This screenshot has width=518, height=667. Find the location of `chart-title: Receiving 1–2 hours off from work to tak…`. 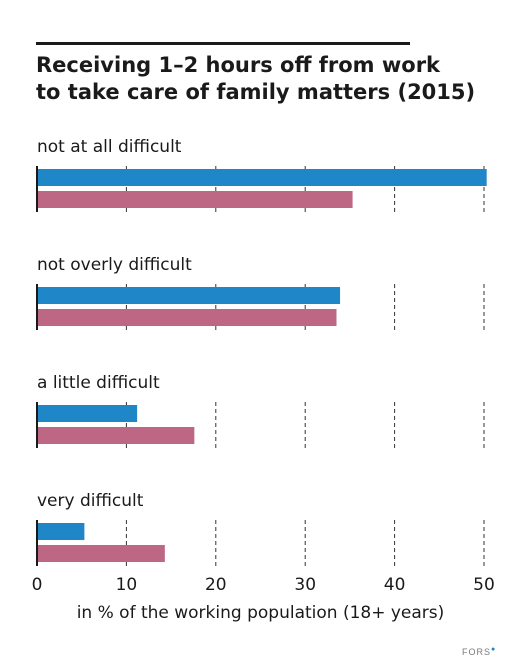

chart-title: Receiving 1–2 hours off from work to tak… is located at coordinates (256, 79).